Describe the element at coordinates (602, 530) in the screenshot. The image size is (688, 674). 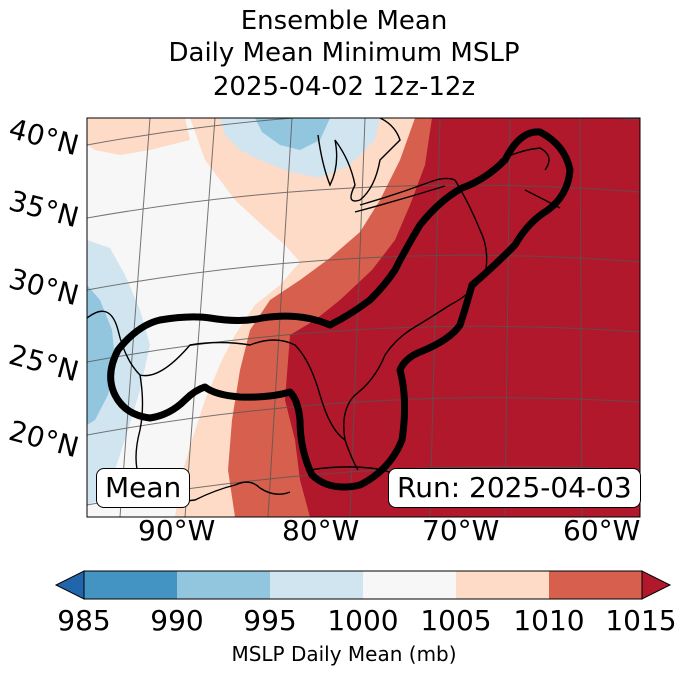
I see `lon-label-60w: 60°W` at that location.